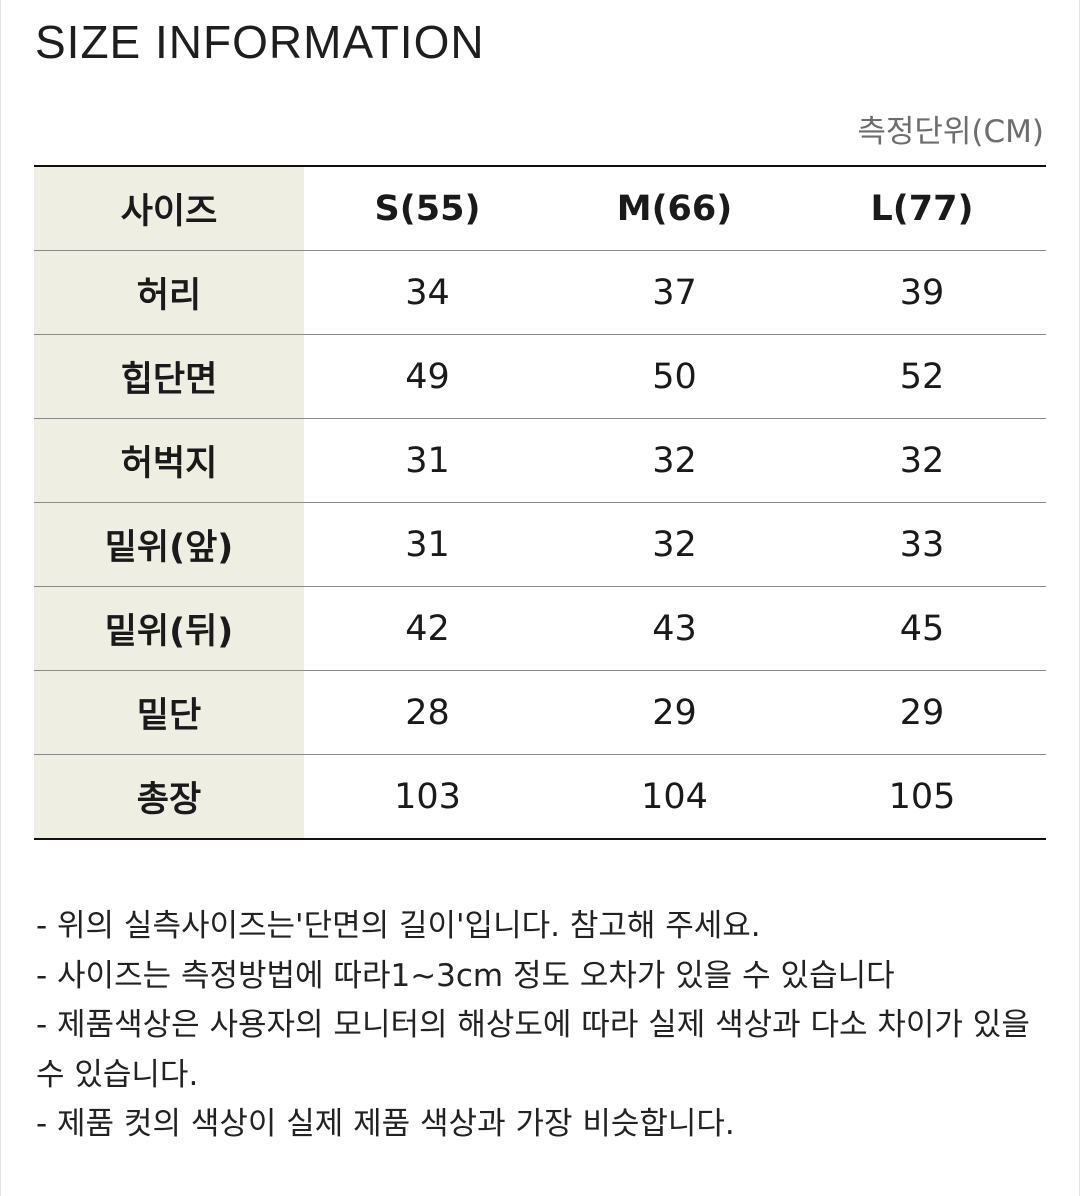  What do you see at coordinates (674, 208) in the screenshot?
I see `column-header-m: M(66)` at bounding box center [674, 208].